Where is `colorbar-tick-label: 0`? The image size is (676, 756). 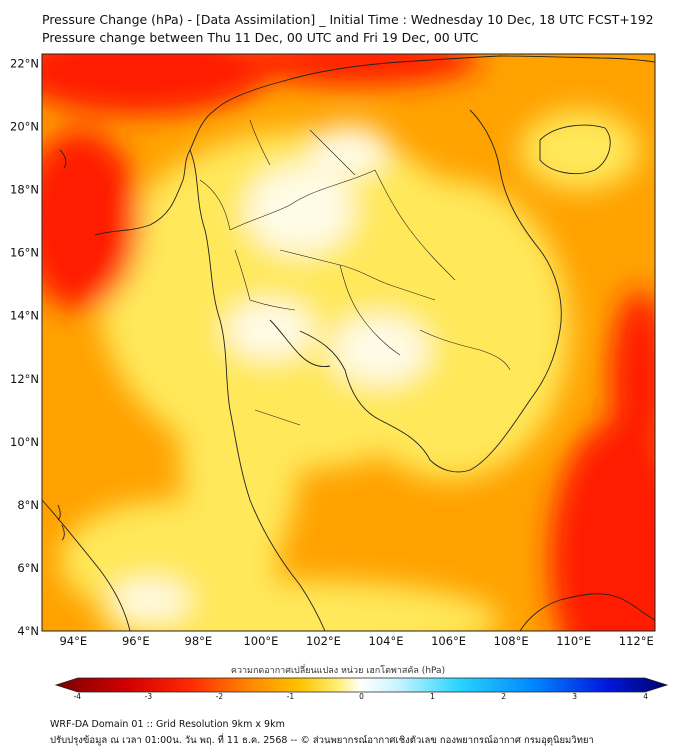 colorbar-tick-label: 0 is located at coordinates (361, 696).